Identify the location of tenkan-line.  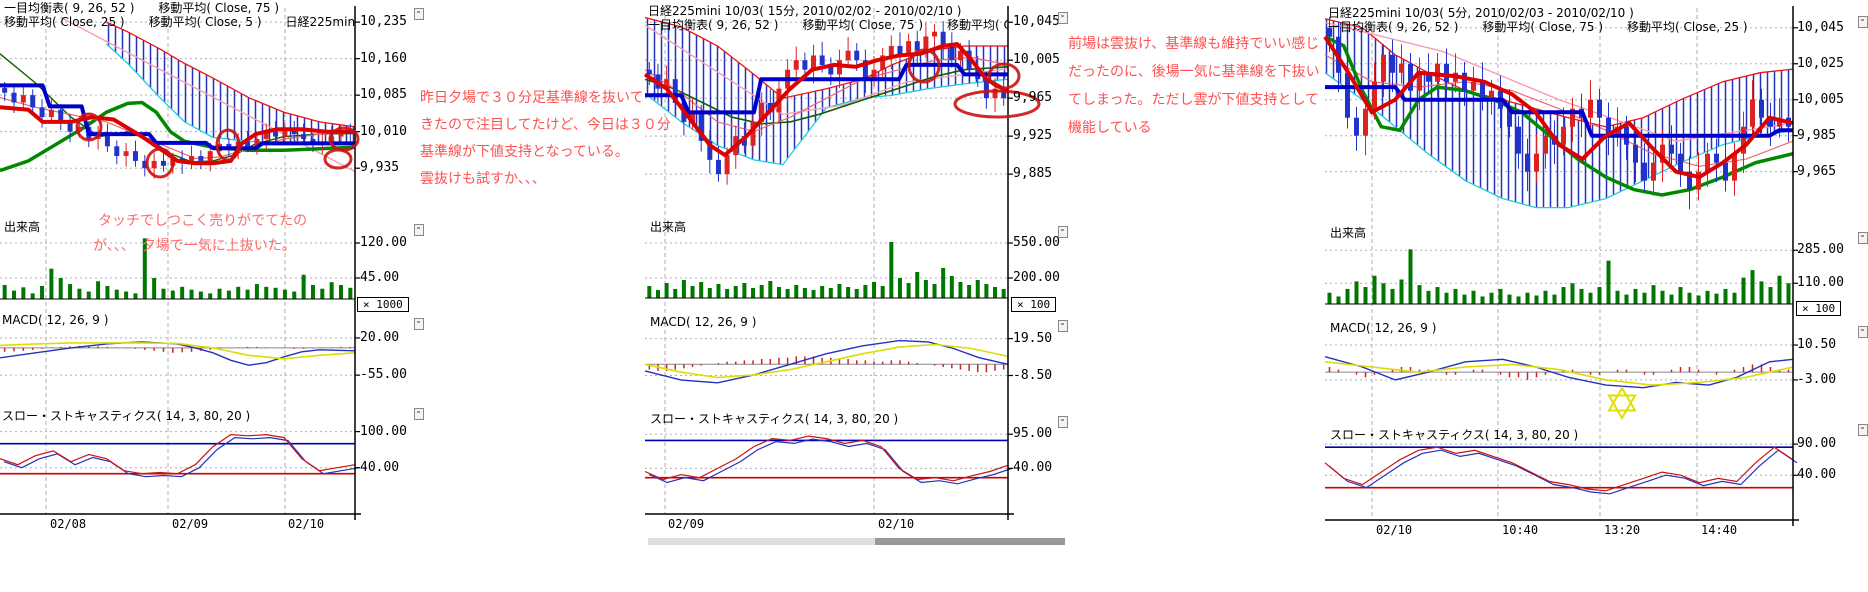
(1558, 107).